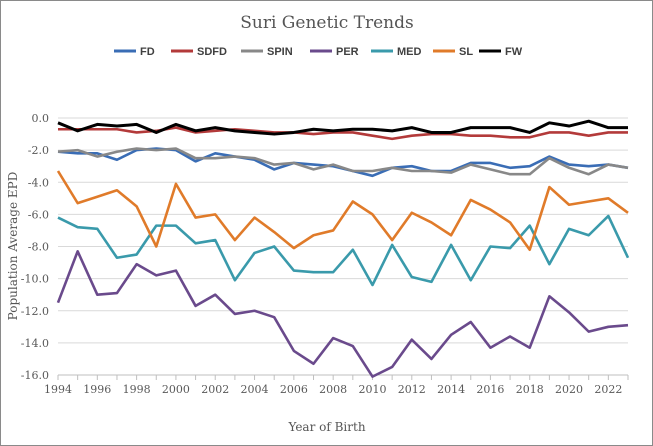  I want to click on y-tick-label: -6.0, so click(38, 214).